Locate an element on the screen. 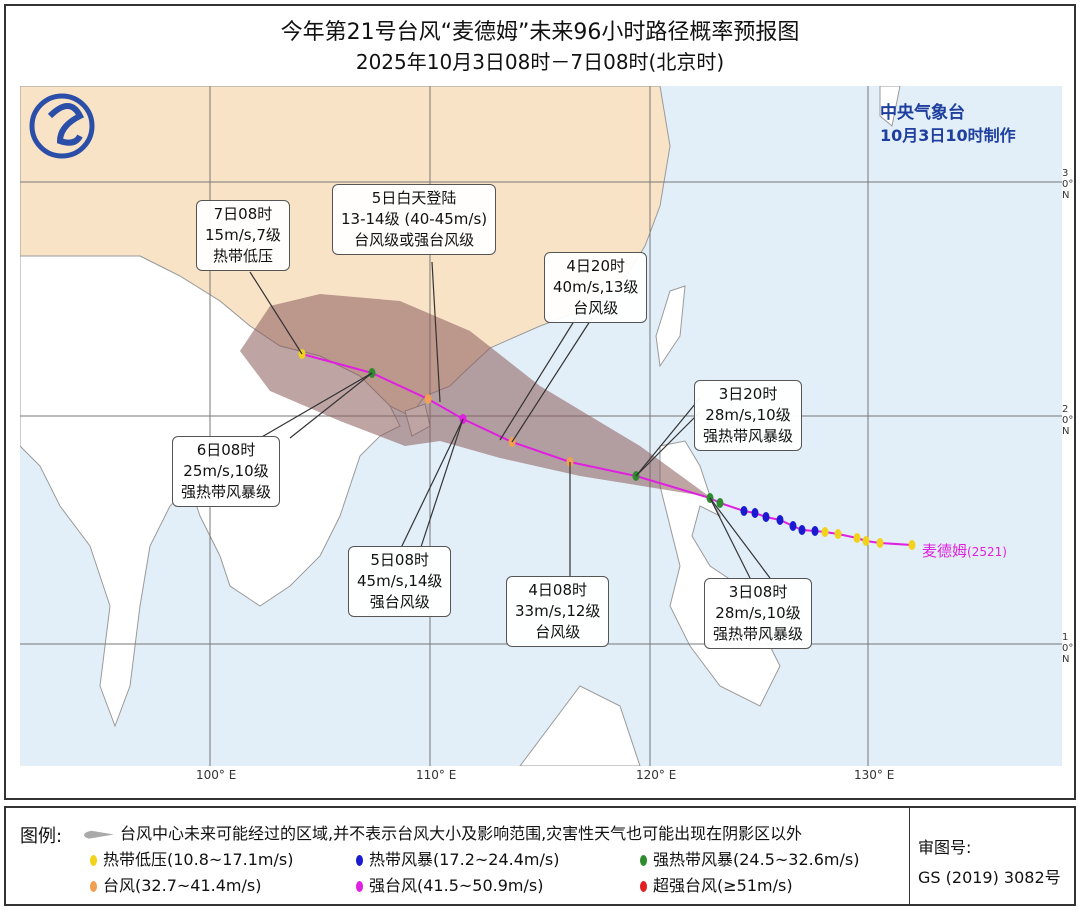 Image resolution: width=1080 pixels, height=920 pixels. review-label: 审图号: is located at coordinates (945, 847).